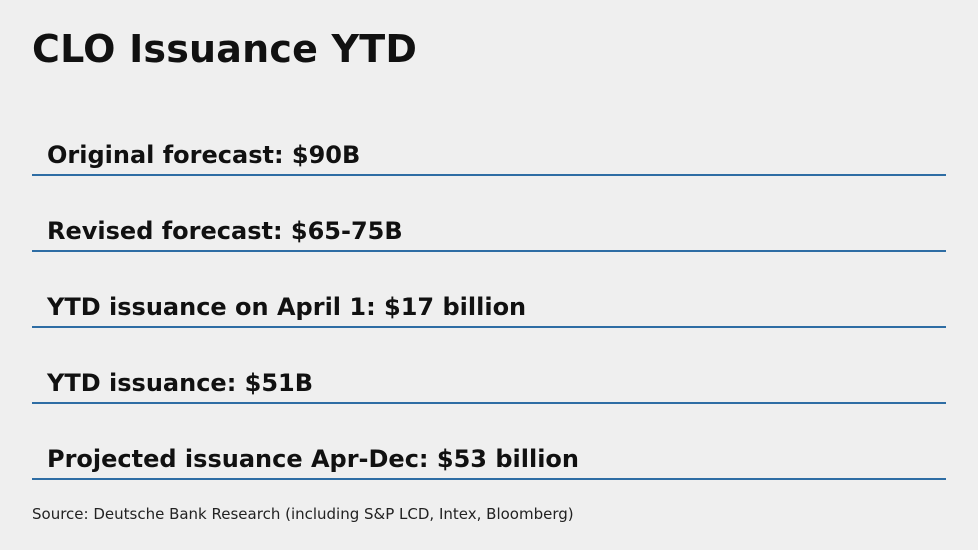  I want to click on stat-row-ytd-issuance: YTD issuance: $51B, so click(489, 366).